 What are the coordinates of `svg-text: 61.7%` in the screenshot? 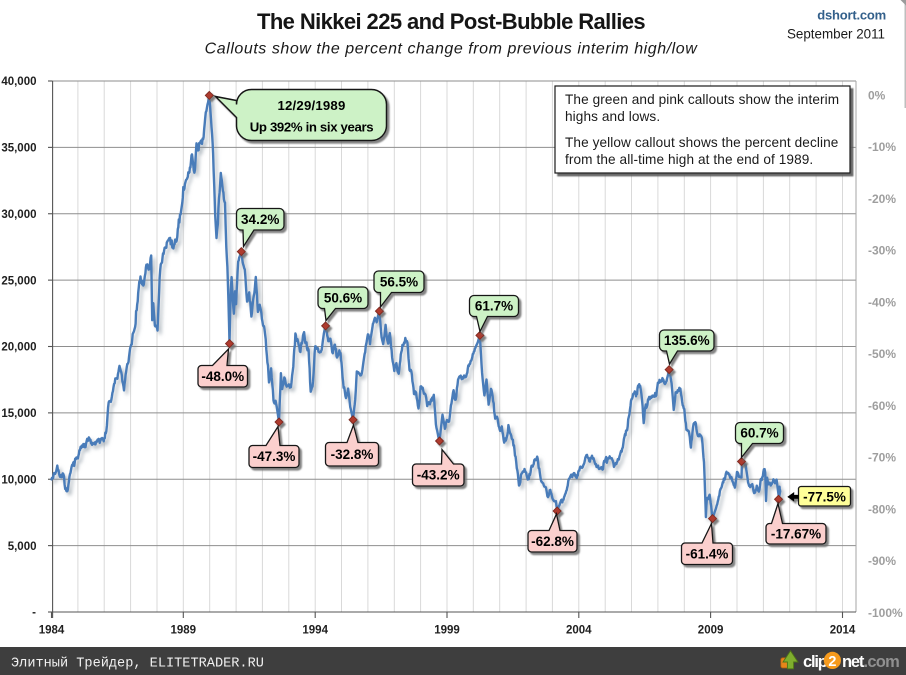 It's located at (494, 306).